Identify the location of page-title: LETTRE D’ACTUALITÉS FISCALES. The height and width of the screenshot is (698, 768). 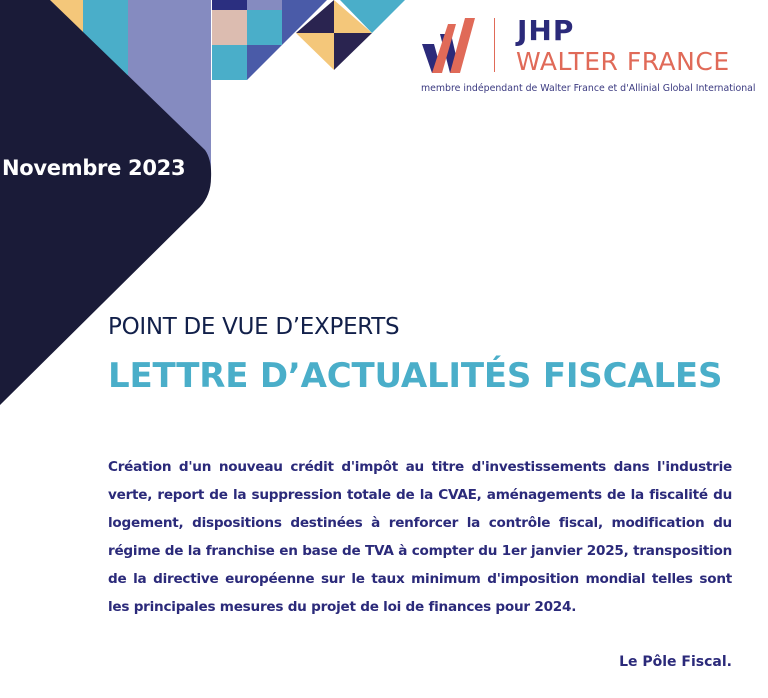
(415, 376).